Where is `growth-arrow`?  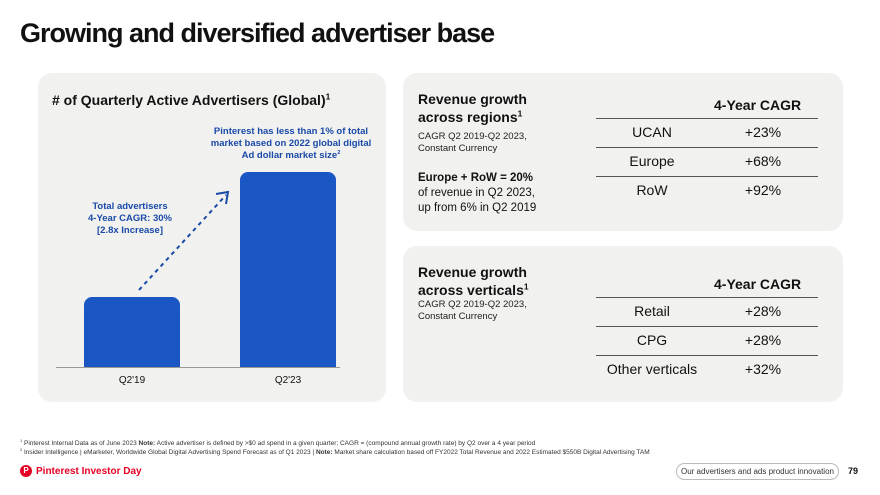 growth-arrow is located at coordinates (184, 240).